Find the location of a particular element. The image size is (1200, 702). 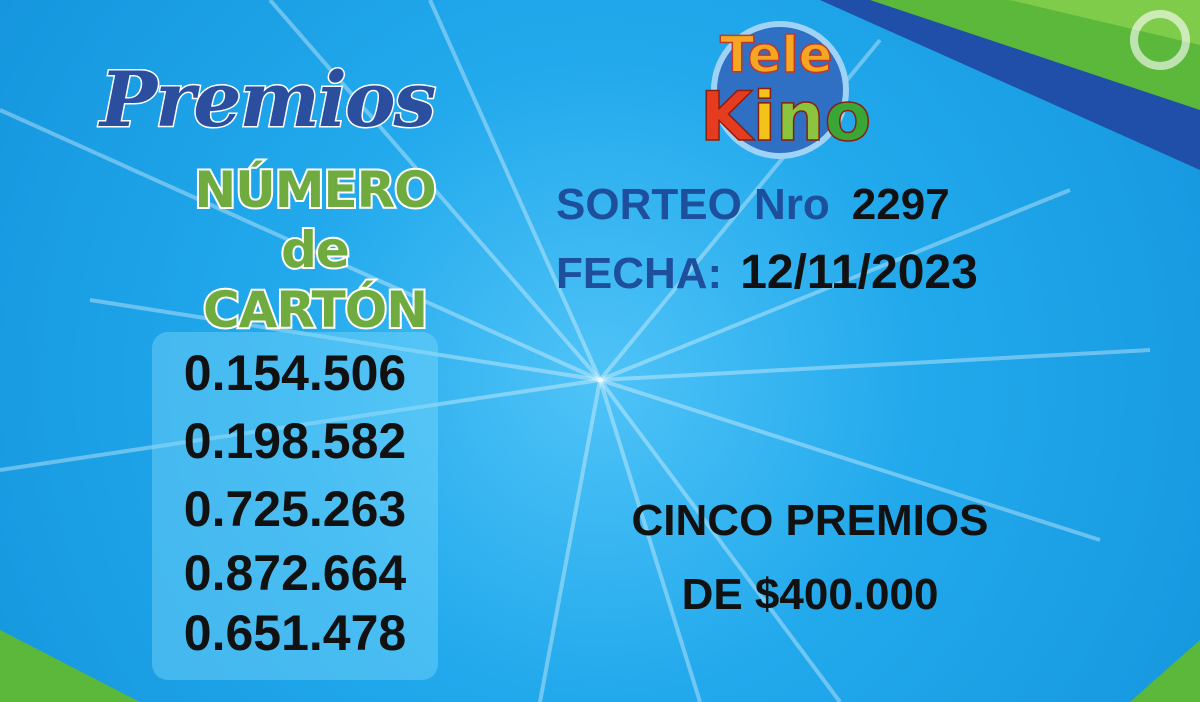

fecha-value: 12/11/2023 is located at coordinates (859, 272).